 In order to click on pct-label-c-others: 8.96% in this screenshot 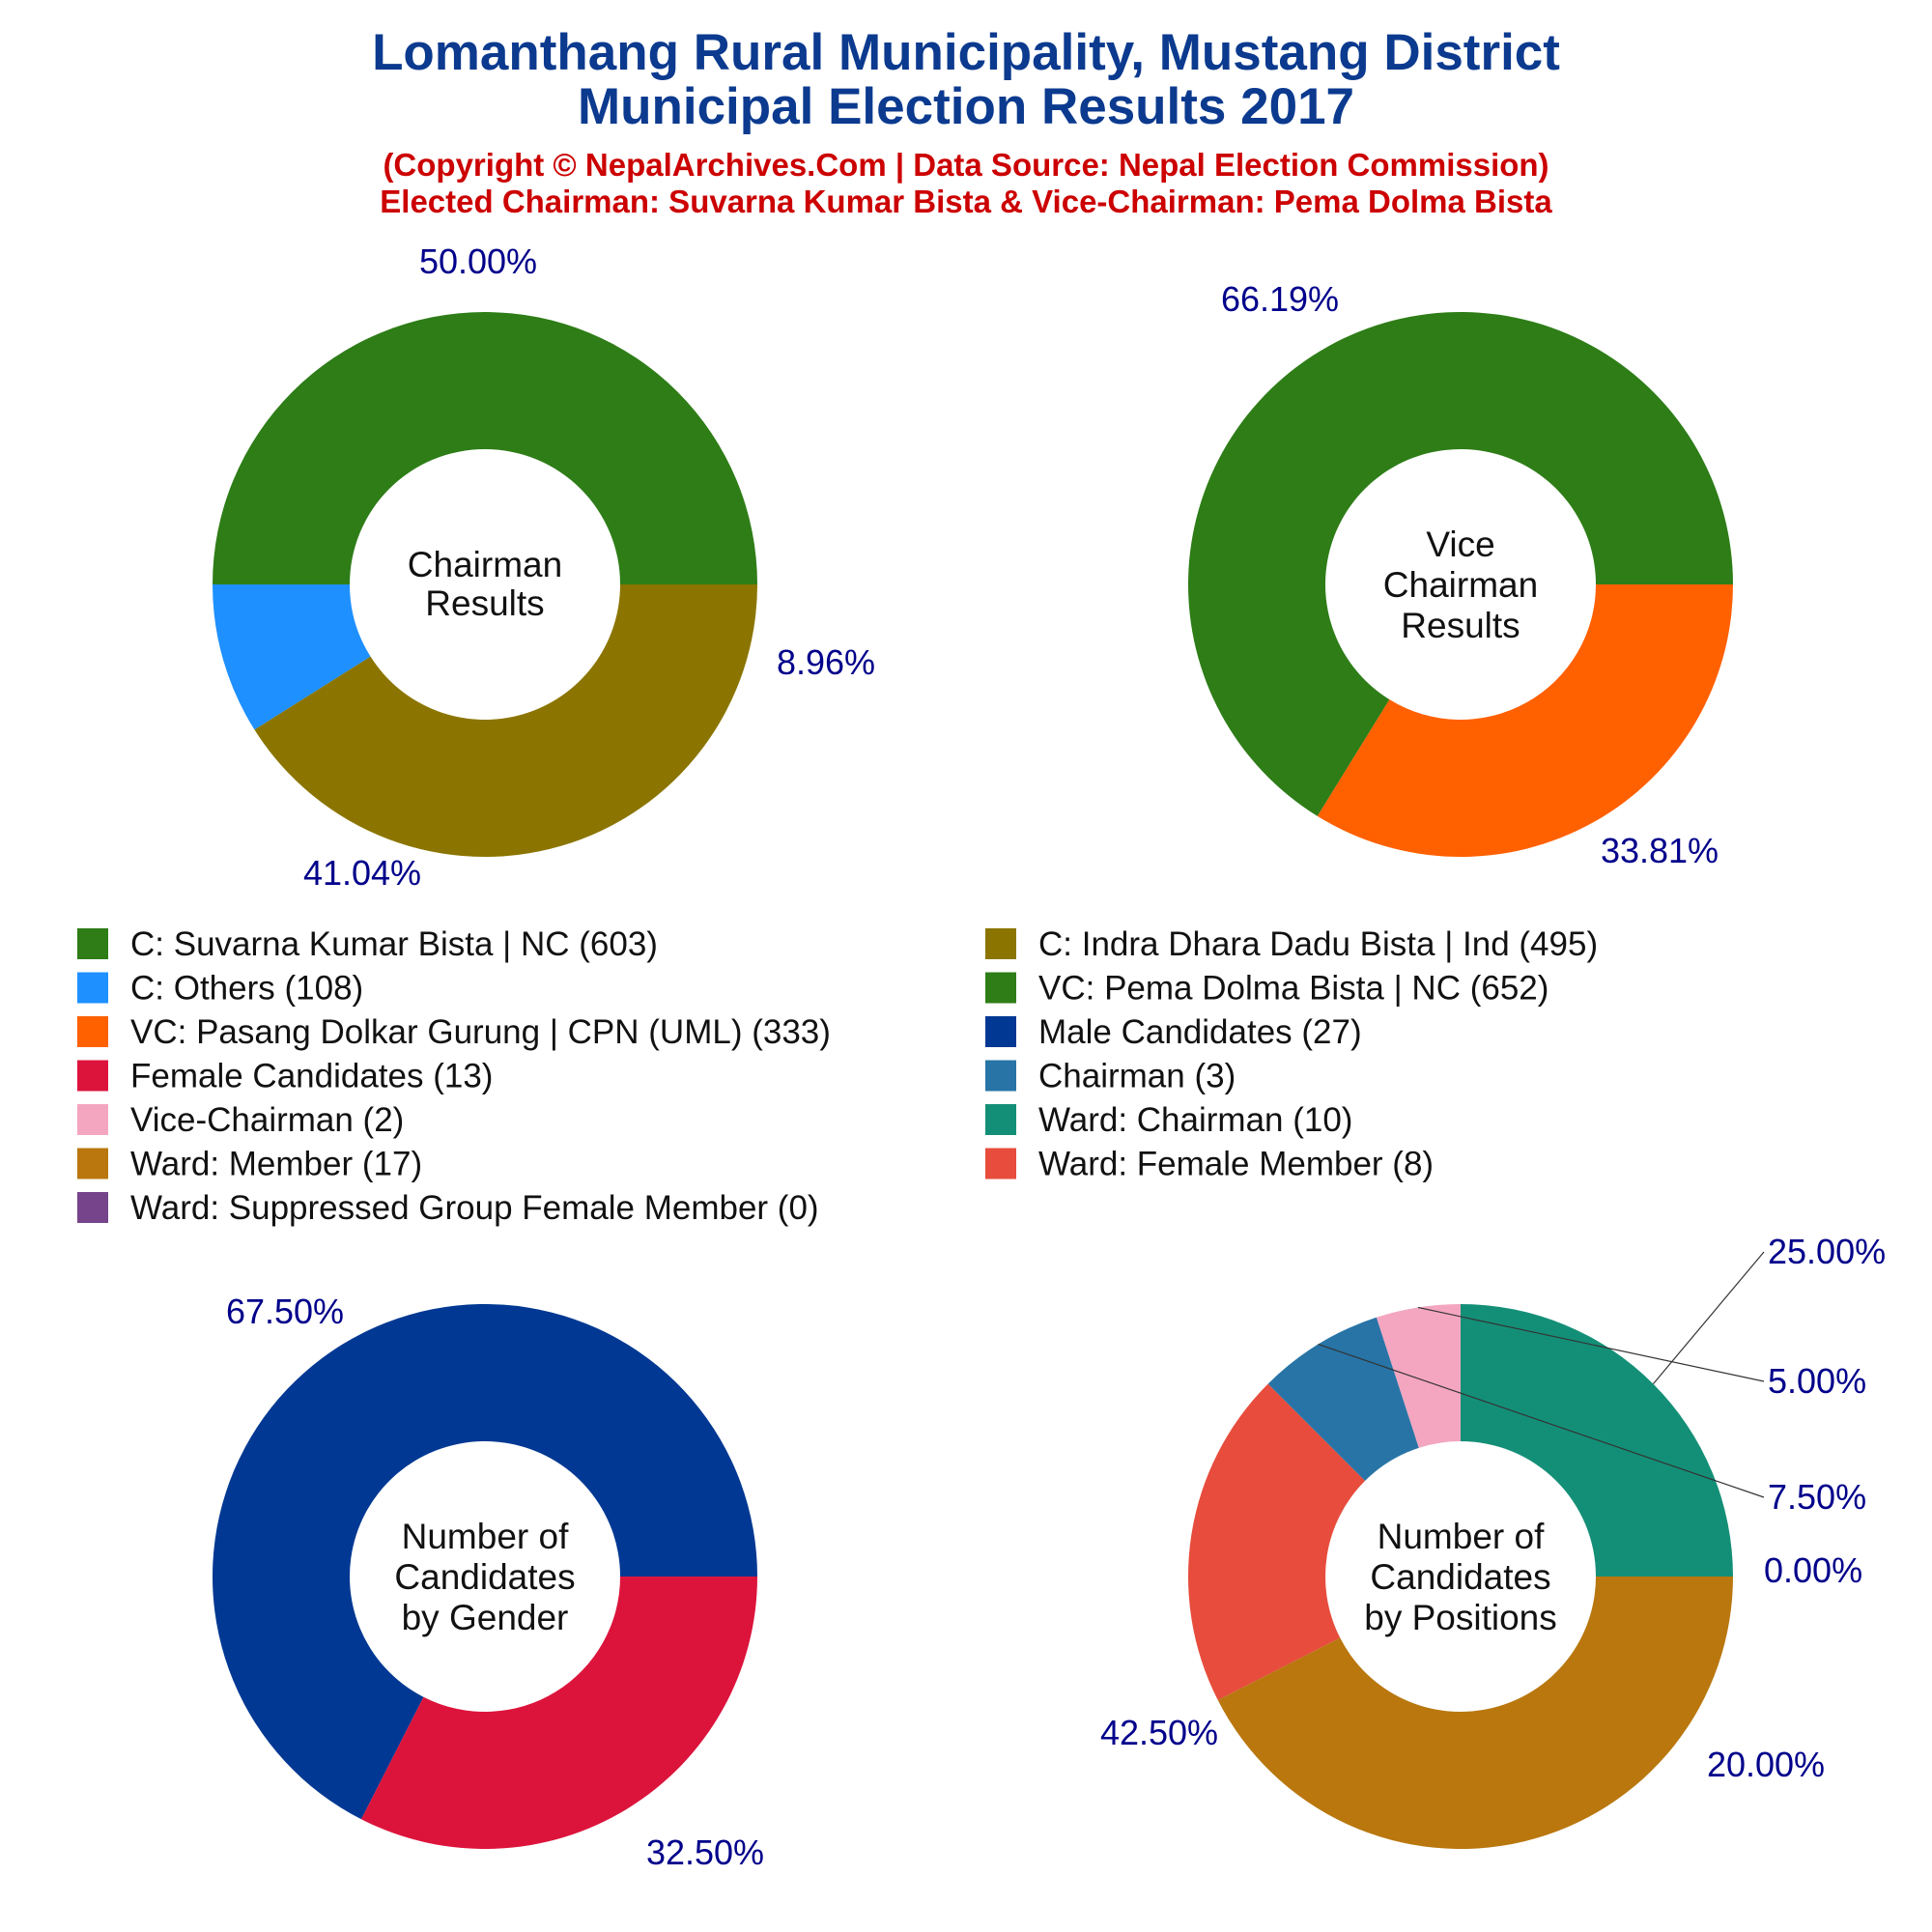, I will do `click(826, 662)`.